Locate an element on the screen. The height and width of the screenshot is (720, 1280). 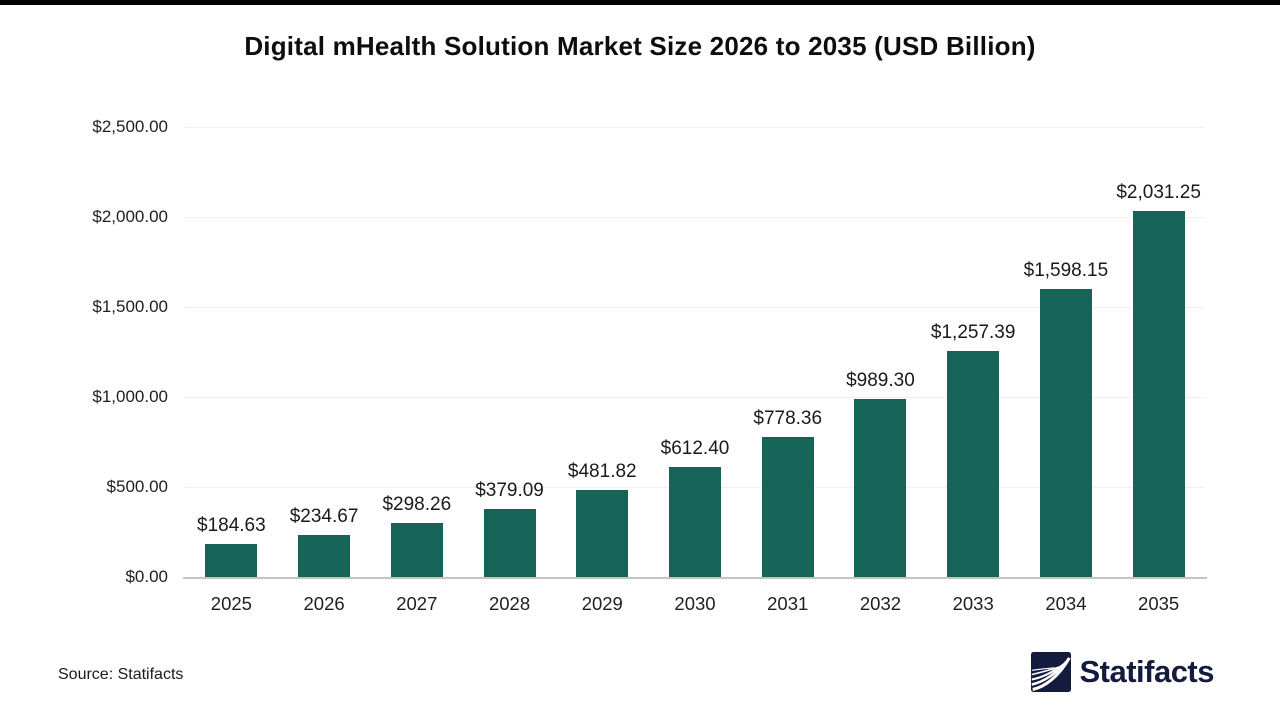
bar-2029 is located at coordinates (602, 533).